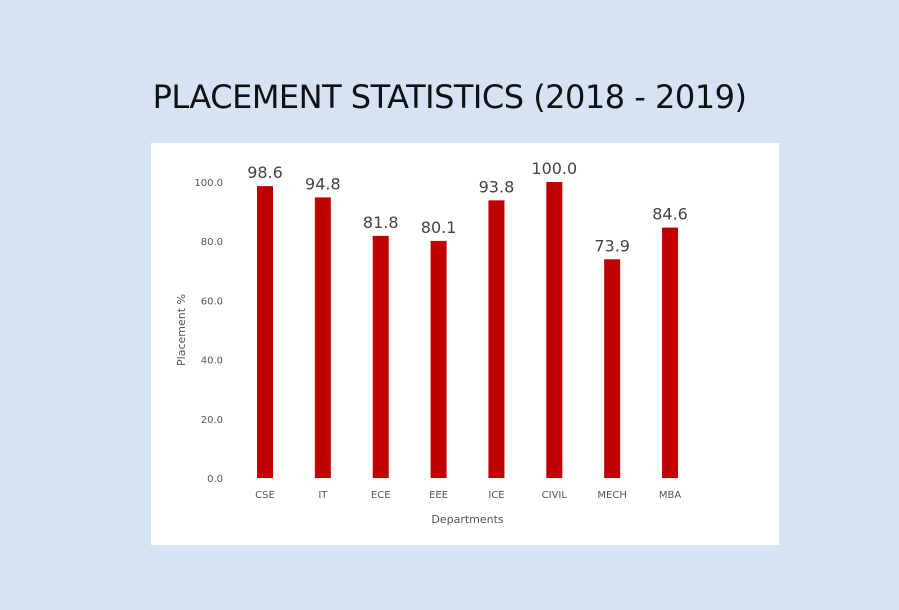 The height and width of the screenshot is (610, 899). Describe the element at coordinates (323, 183) in the screenshot. I see `data-label-it: 94.8` at that location.